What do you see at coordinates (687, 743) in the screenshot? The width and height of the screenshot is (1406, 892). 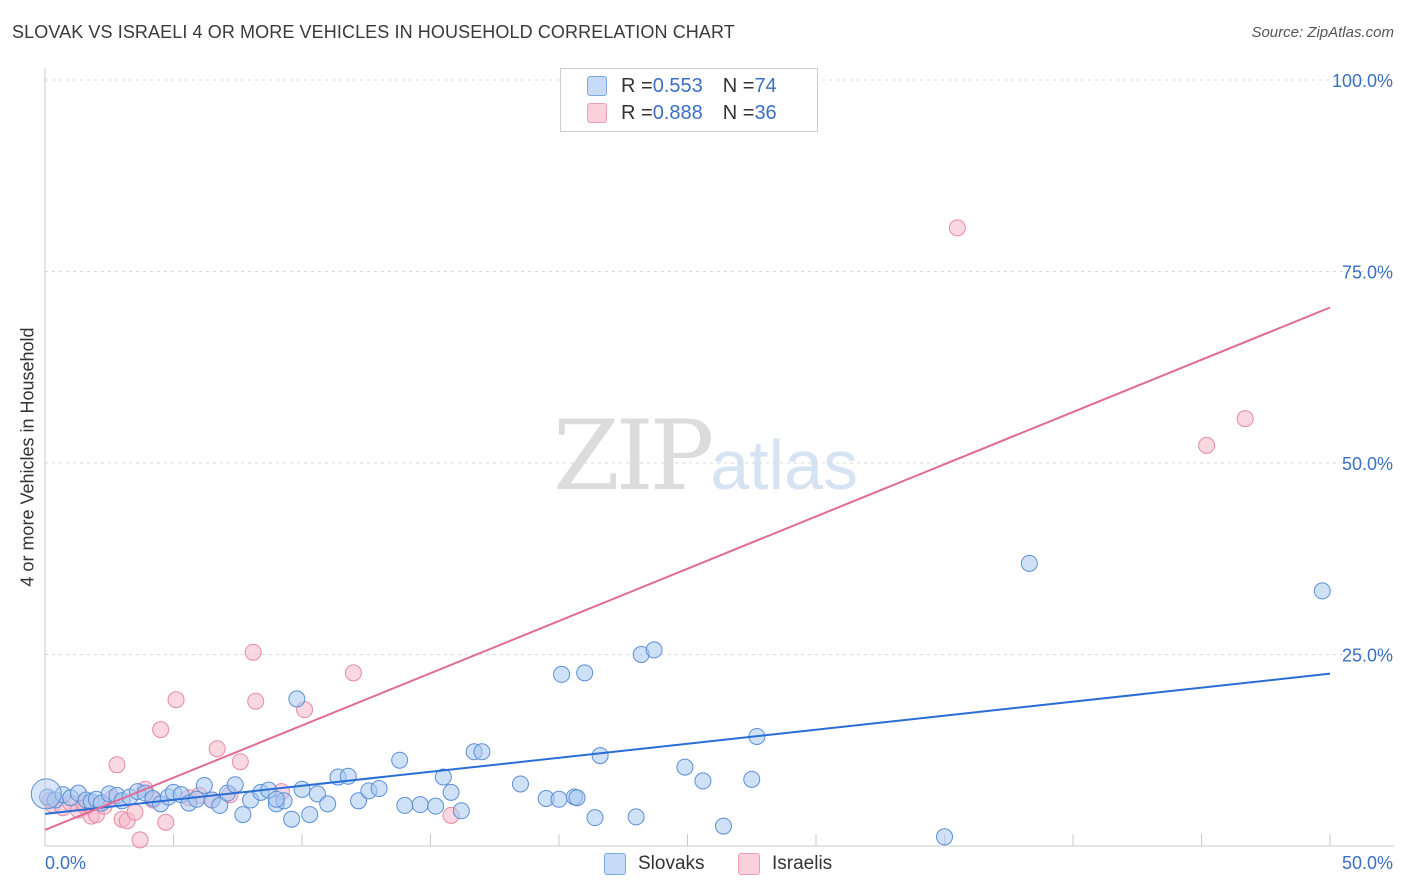 I see `slovaks-trend-line` at bounding box center [687, 743].